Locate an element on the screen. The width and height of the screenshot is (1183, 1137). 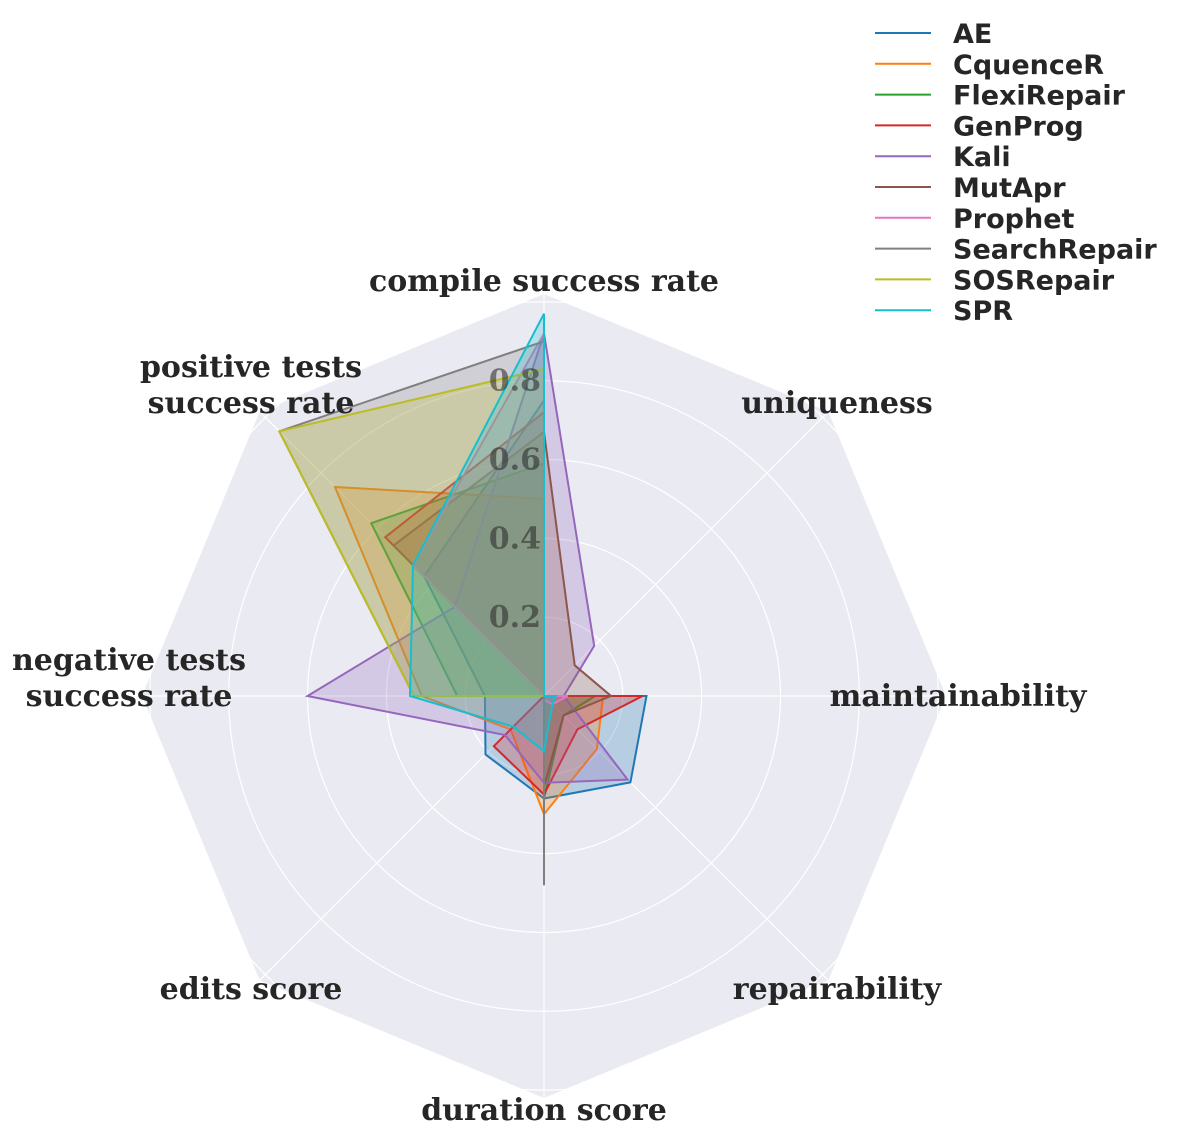
legend-label: MutApr is located at coordinates (1009, 188).